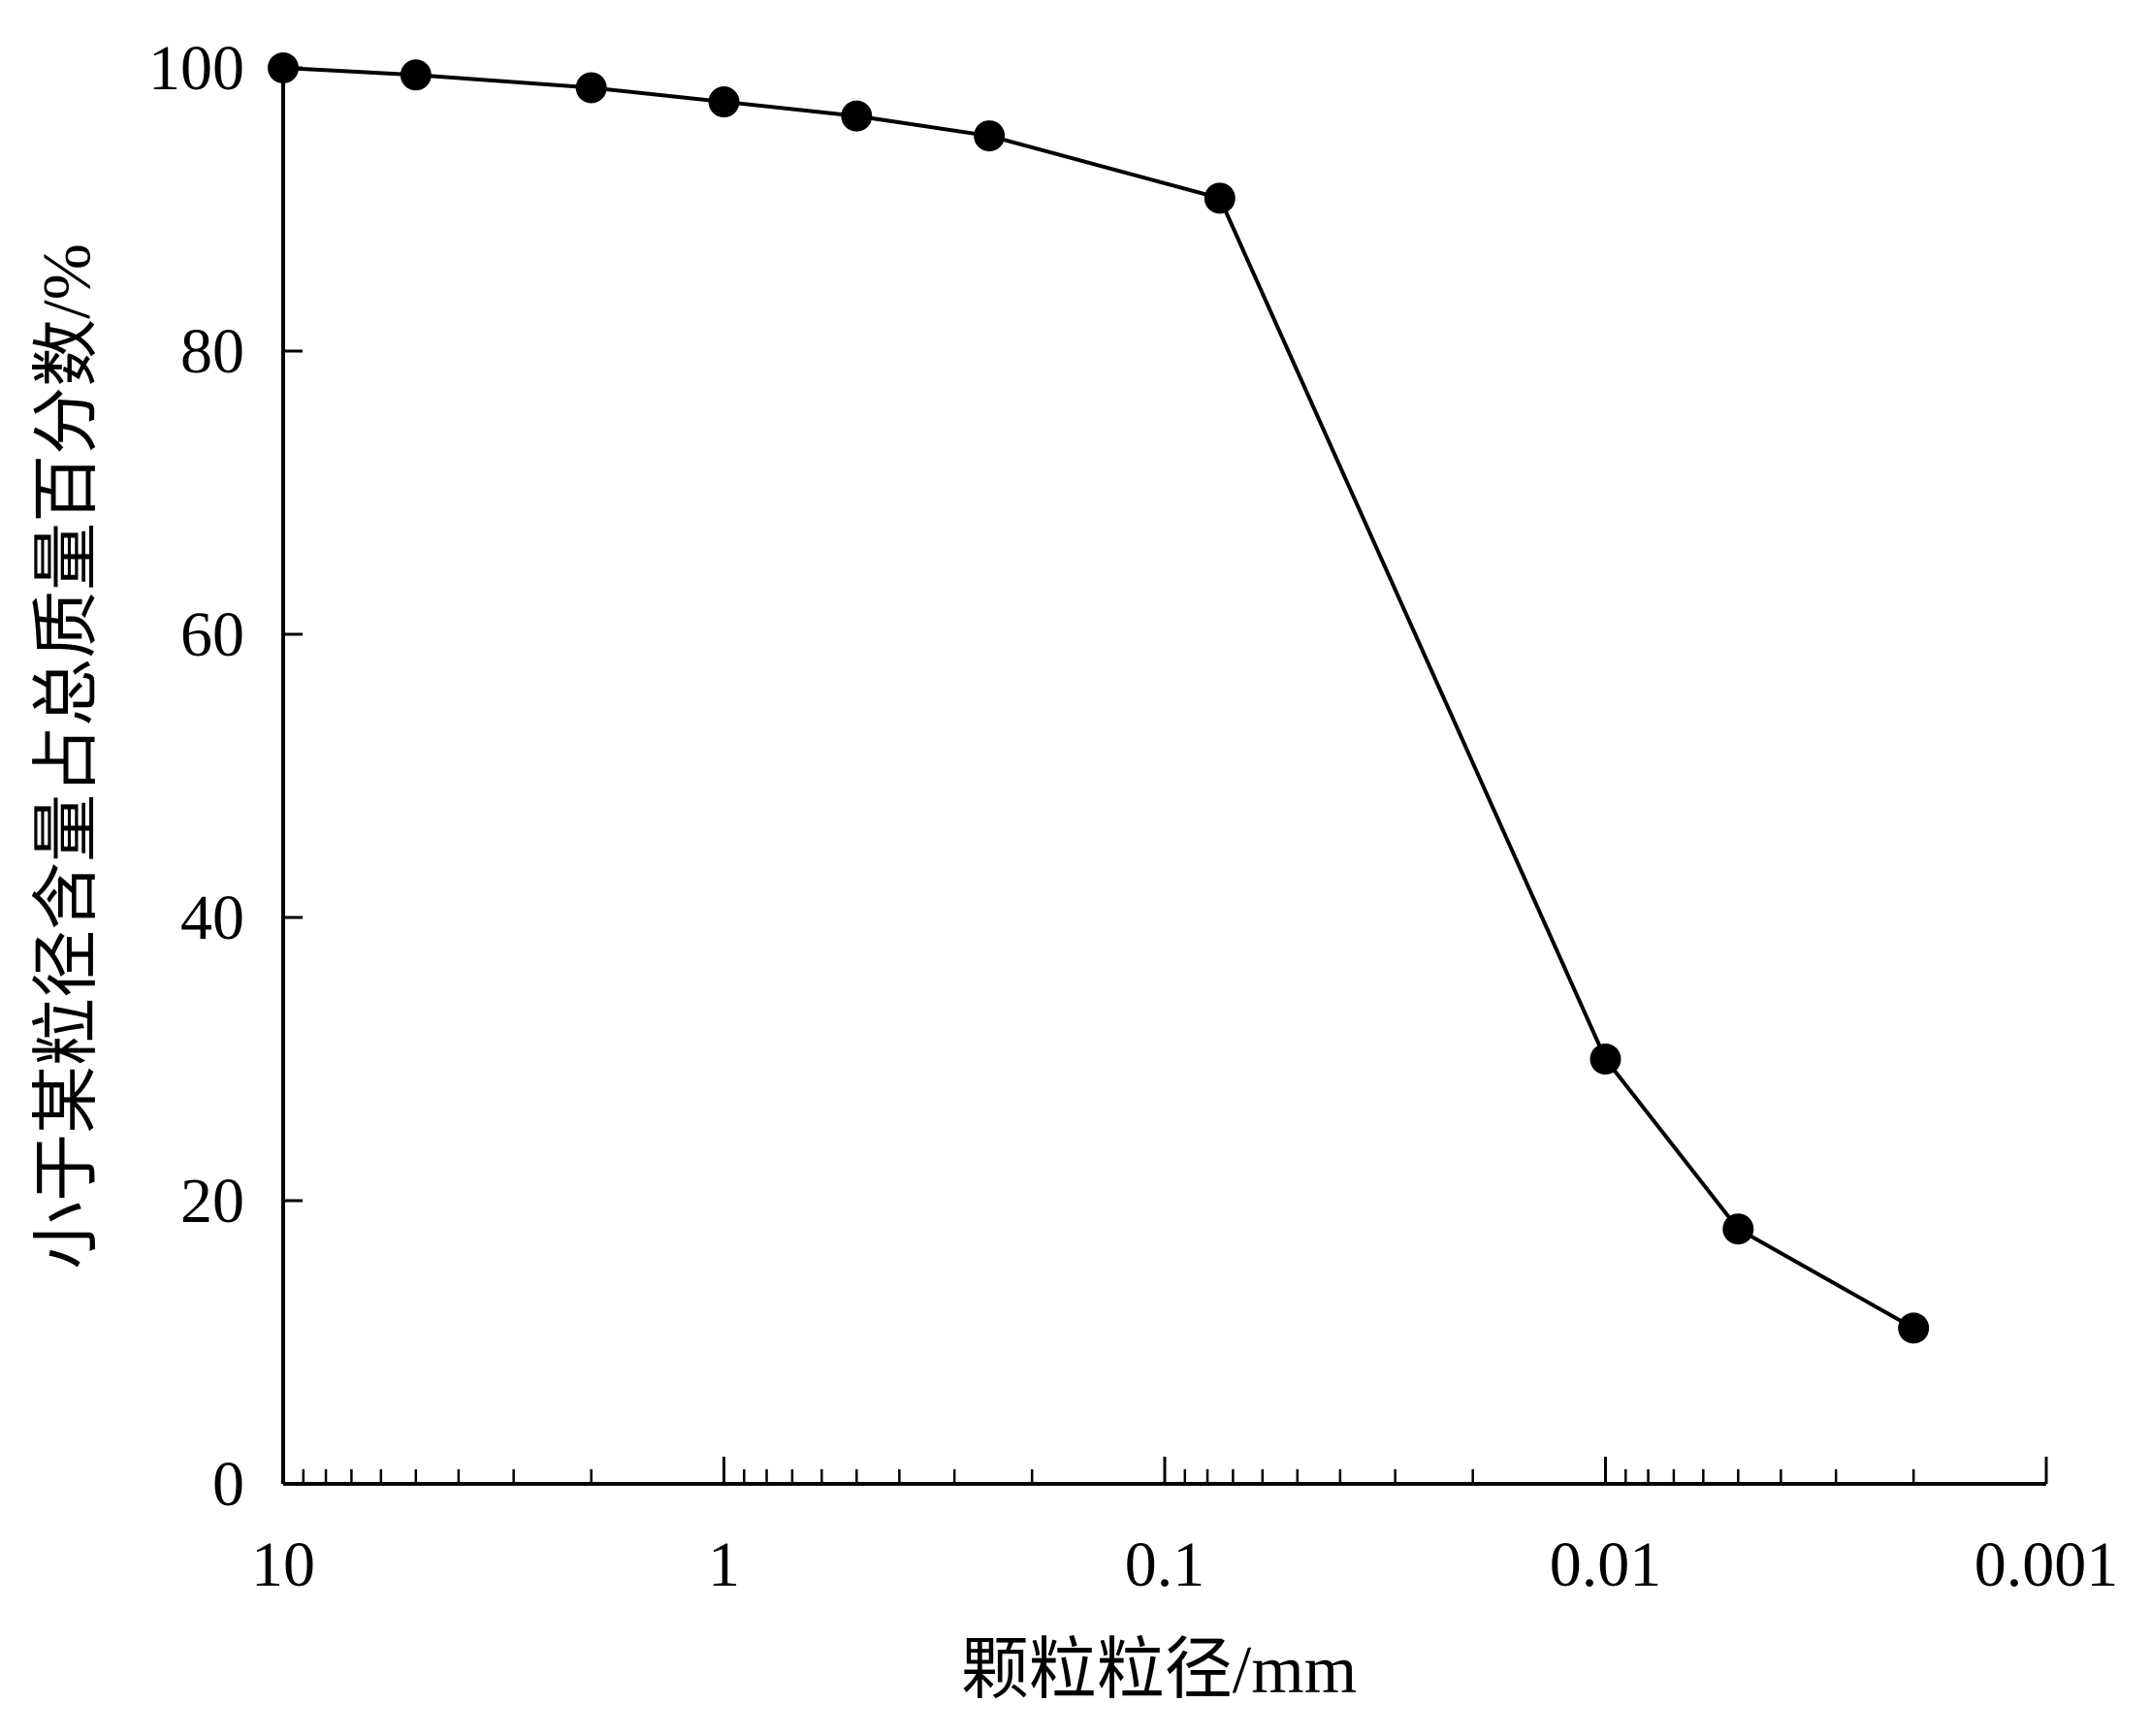 The height and width of the screenshot is (1736, 2151). What do you see at coordinates (212, 351) in the screenshot?
I see `y-tick-label: 80` at bounding box center [212, 351].